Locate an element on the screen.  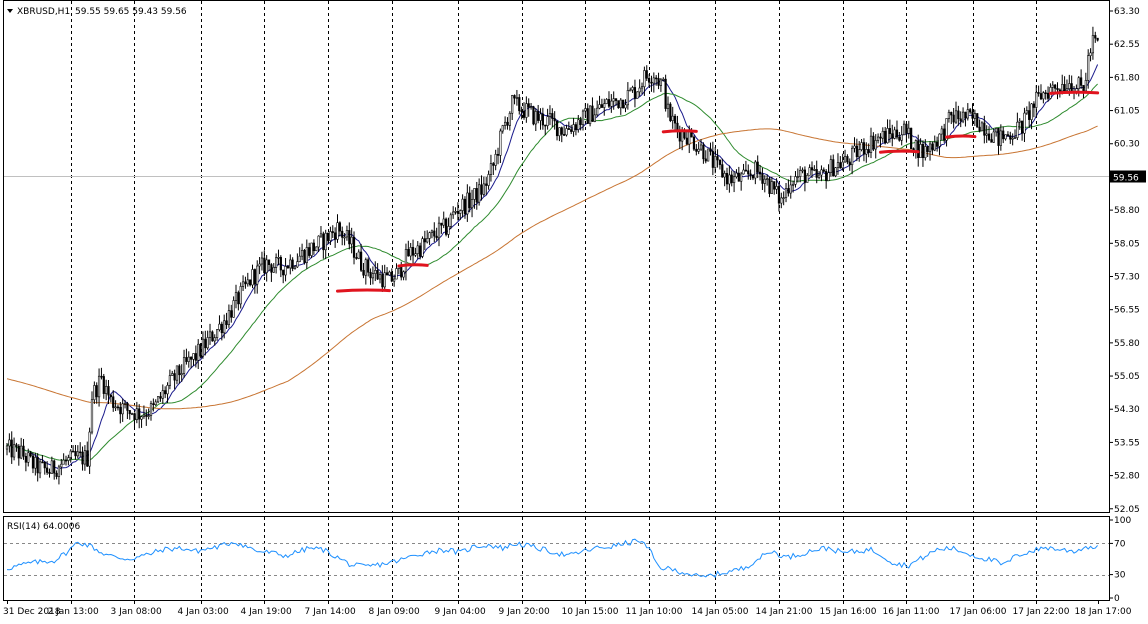
x-tick-label: 8 Jan 09:00 is located at coordinates (395, 612).